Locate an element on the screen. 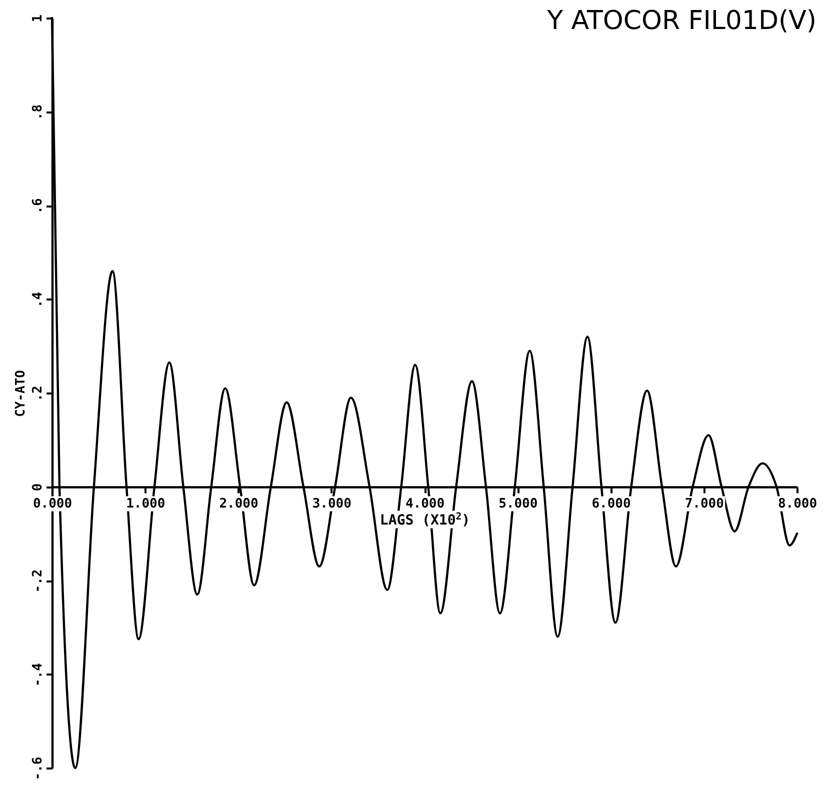  y-tick-label: -.2 is located at coordinates (38, 581).